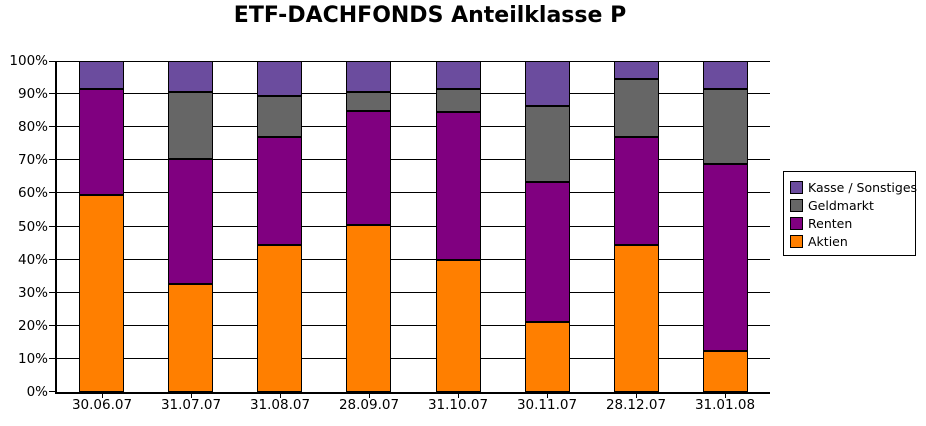 Image resolution: width=926 pixels, height=426 pixels. I want to click on y-axis-line, so click(56, 227).